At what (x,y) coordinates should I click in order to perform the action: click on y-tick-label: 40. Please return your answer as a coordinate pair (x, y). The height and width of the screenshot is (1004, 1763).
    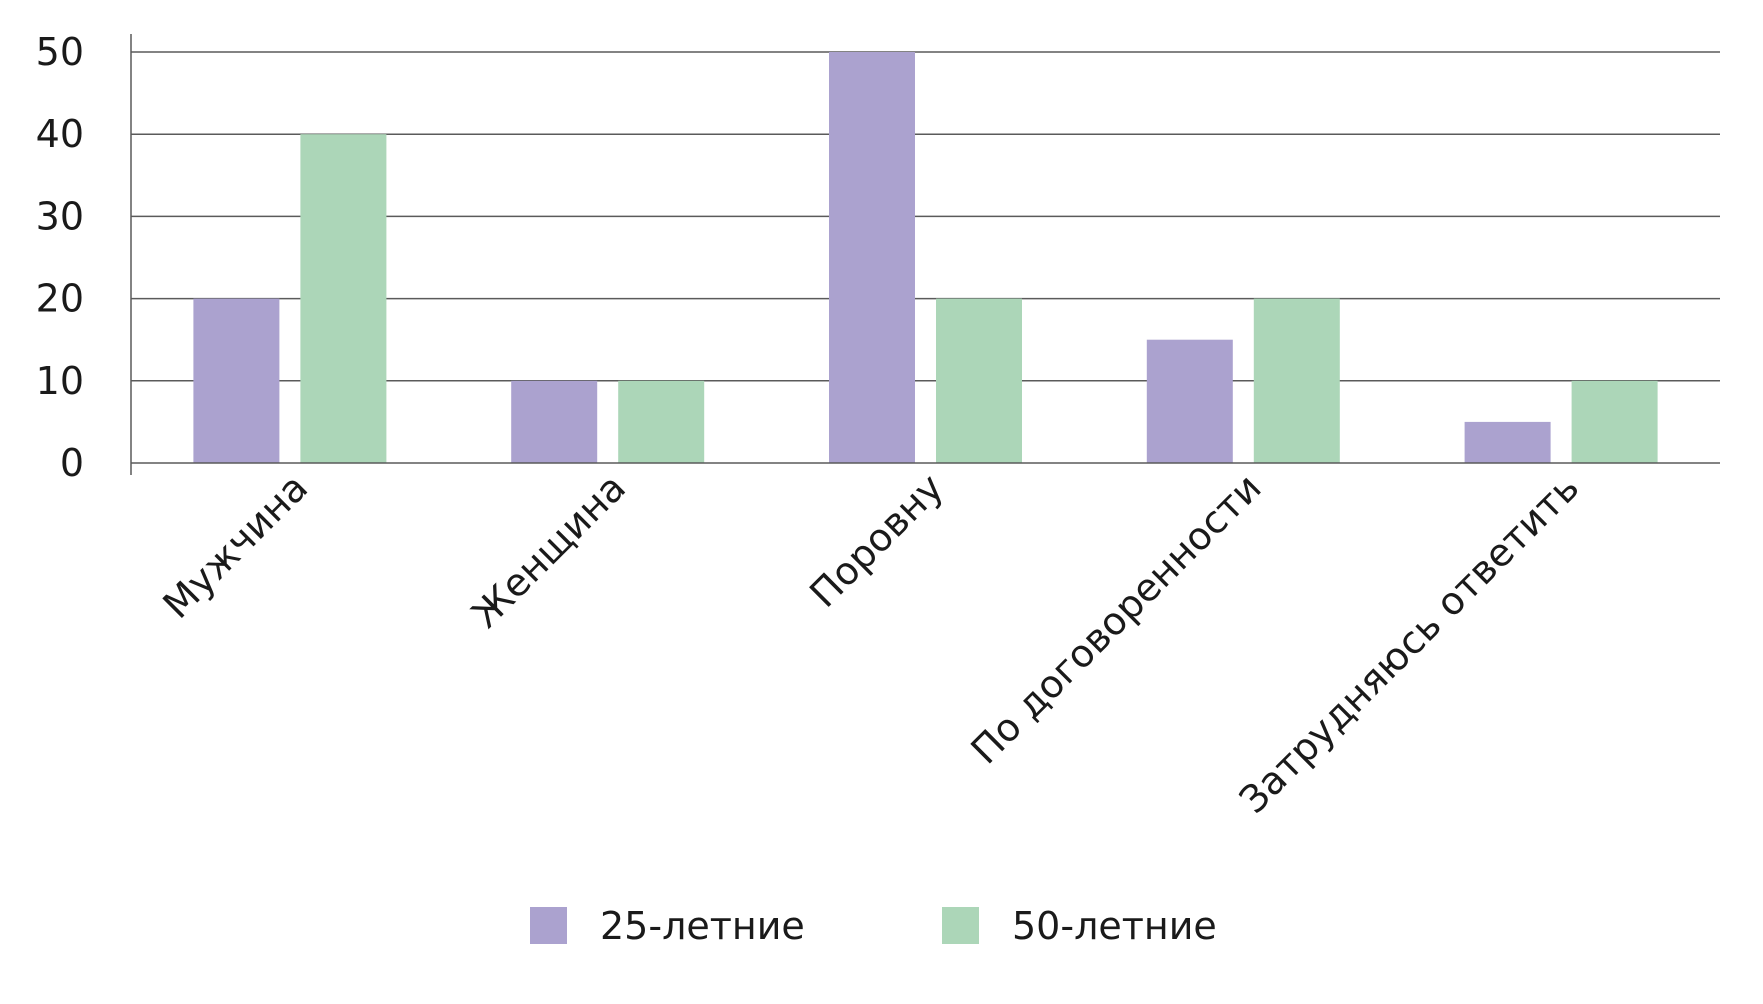
    Looking at the image, I should click on (60, 134).